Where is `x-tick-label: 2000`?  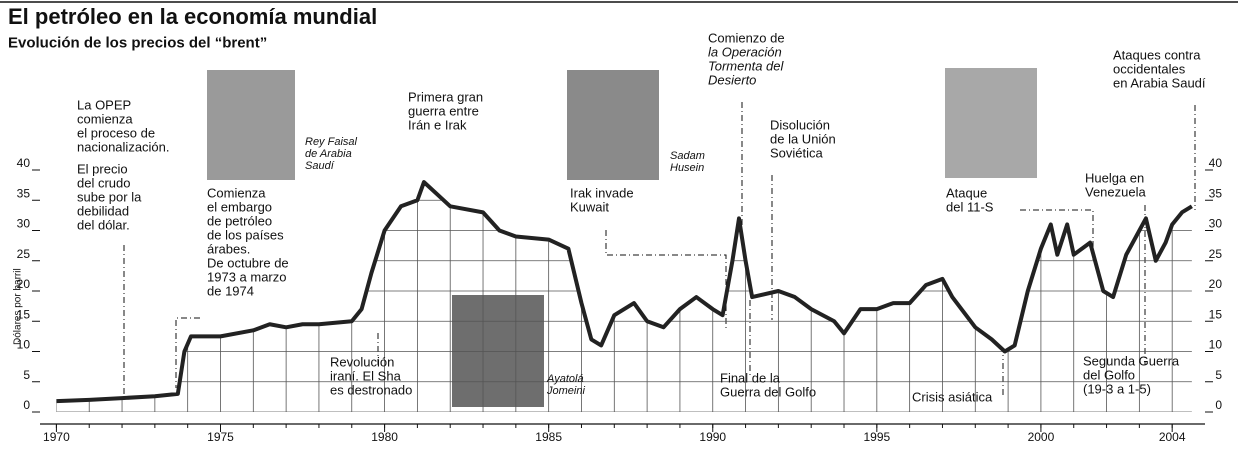 x-tick-label: 2000 is located at coordinates (1041, 437).